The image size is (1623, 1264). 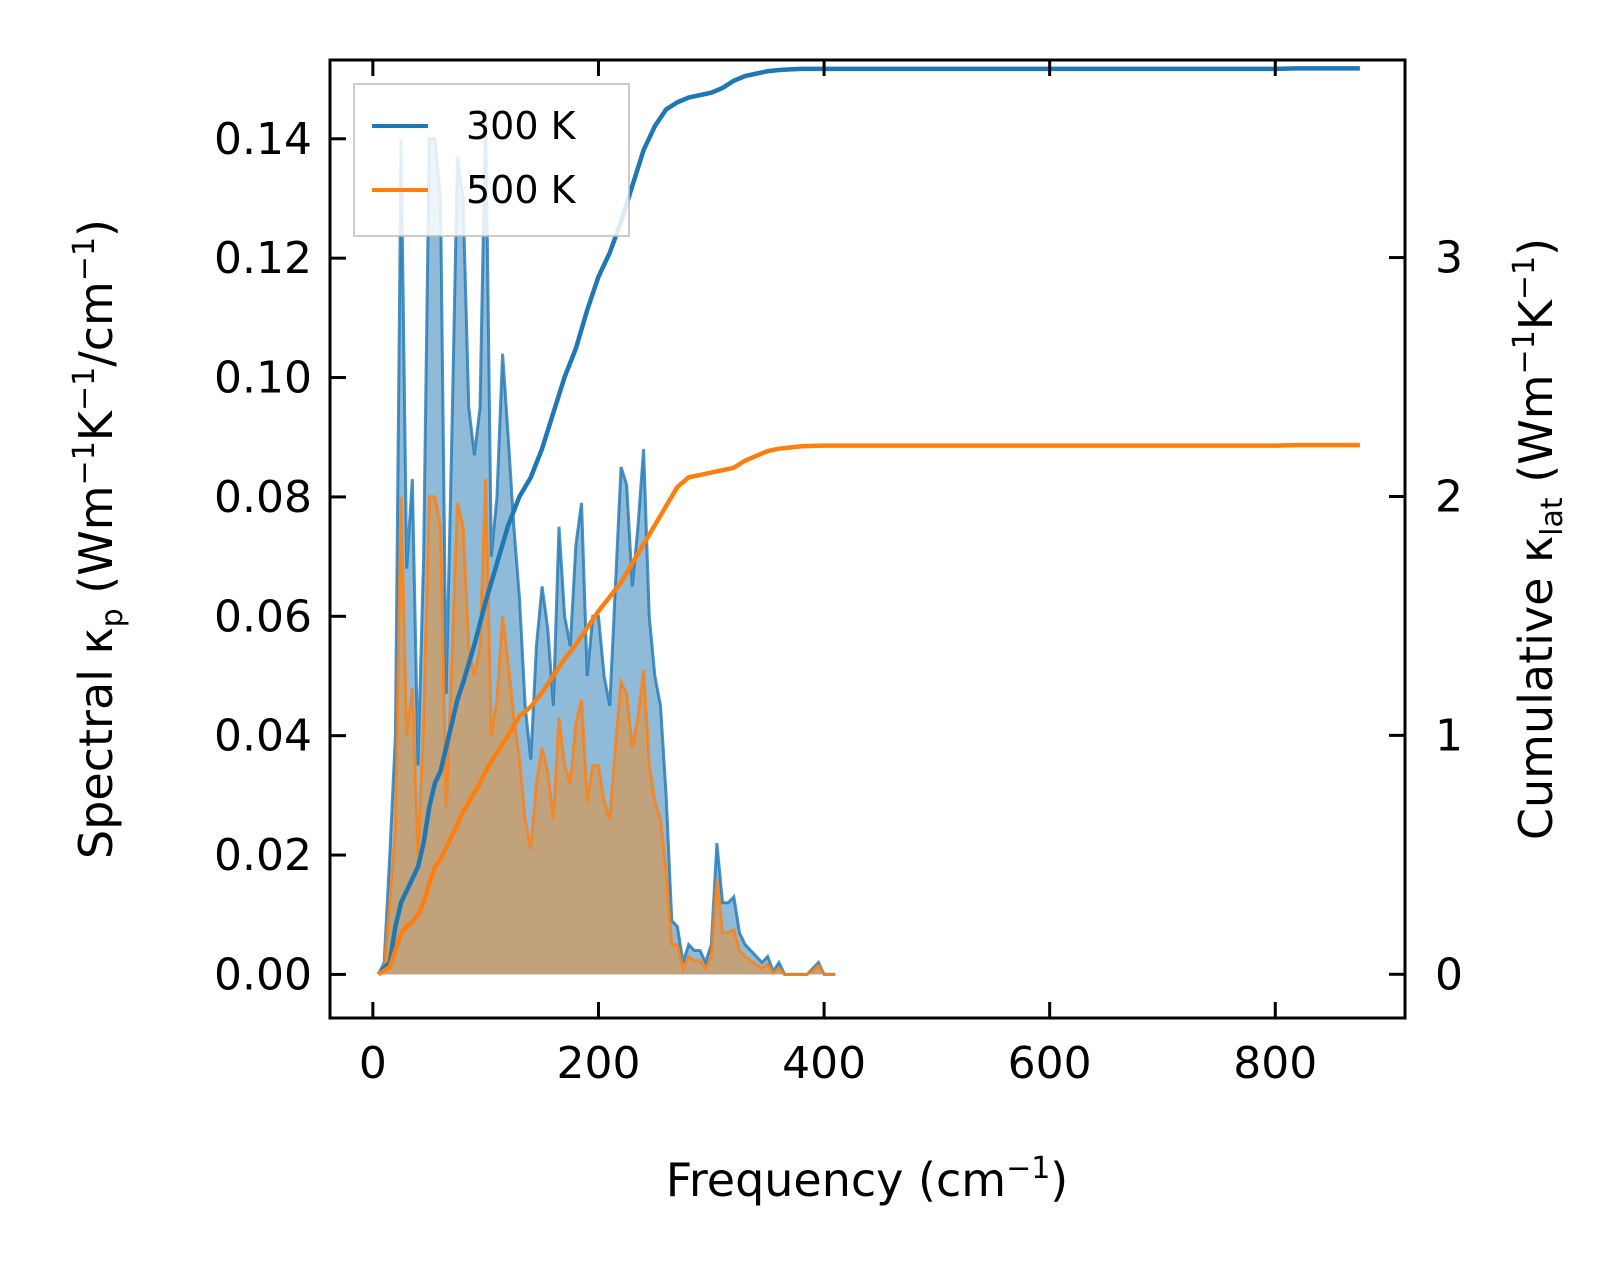 I want to click on x-tick-label: 200, so click(x=598, y=1063).